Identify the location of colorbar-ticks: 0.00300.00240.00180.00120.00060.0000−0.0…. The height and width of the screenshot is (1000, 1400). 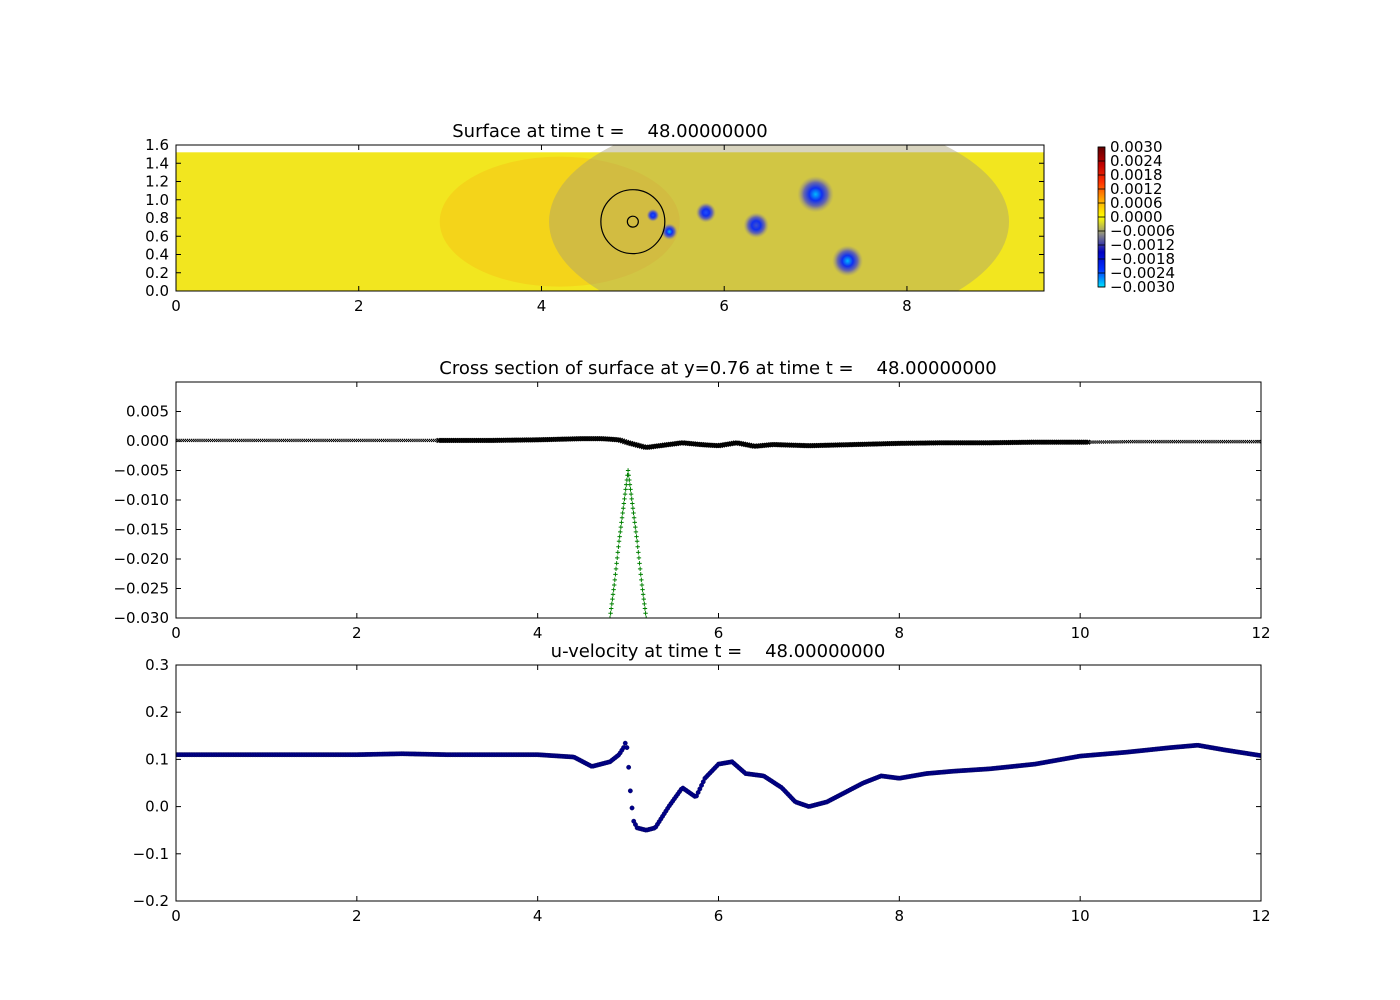
(1136, 217).